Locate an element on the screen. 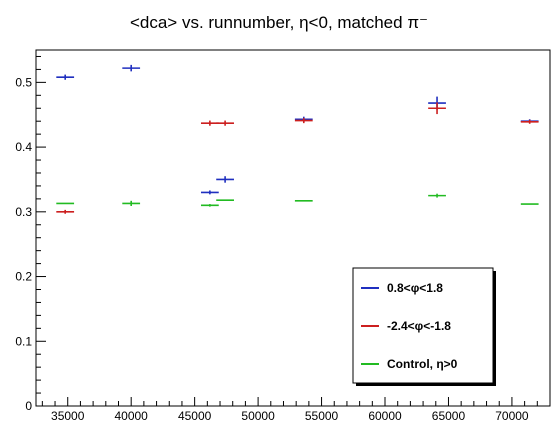 The height and width of the screenshot is (423, 559). legend-label: Control, η>0 is located at coordinates (422, 364).